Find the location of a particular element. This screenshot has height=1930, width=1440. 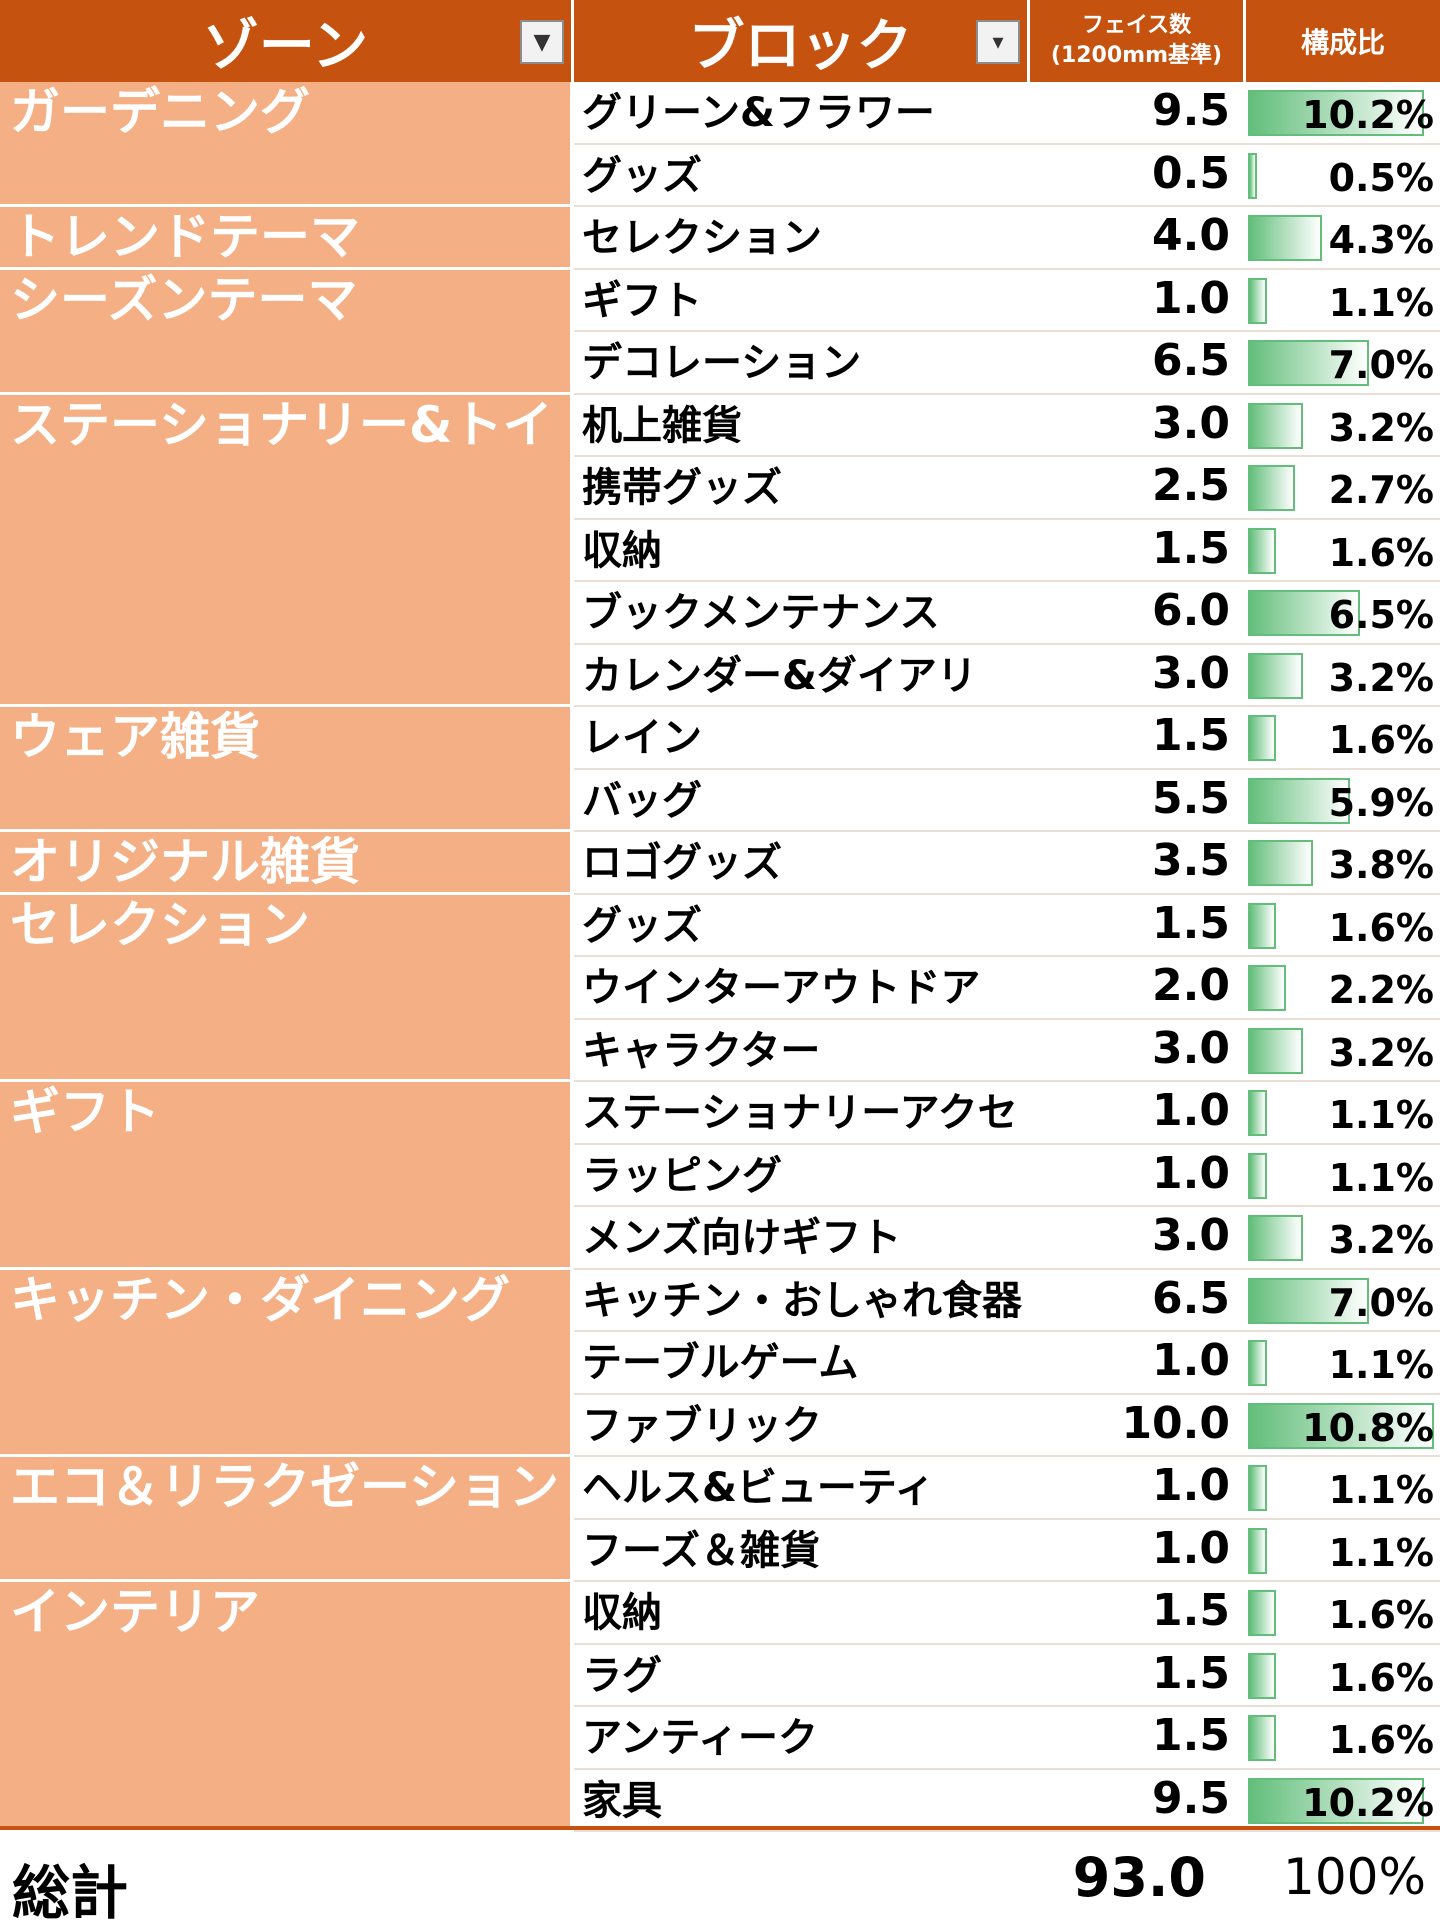

block-name: ステーショナリーアクセ is located at coordinates (800, 1113).